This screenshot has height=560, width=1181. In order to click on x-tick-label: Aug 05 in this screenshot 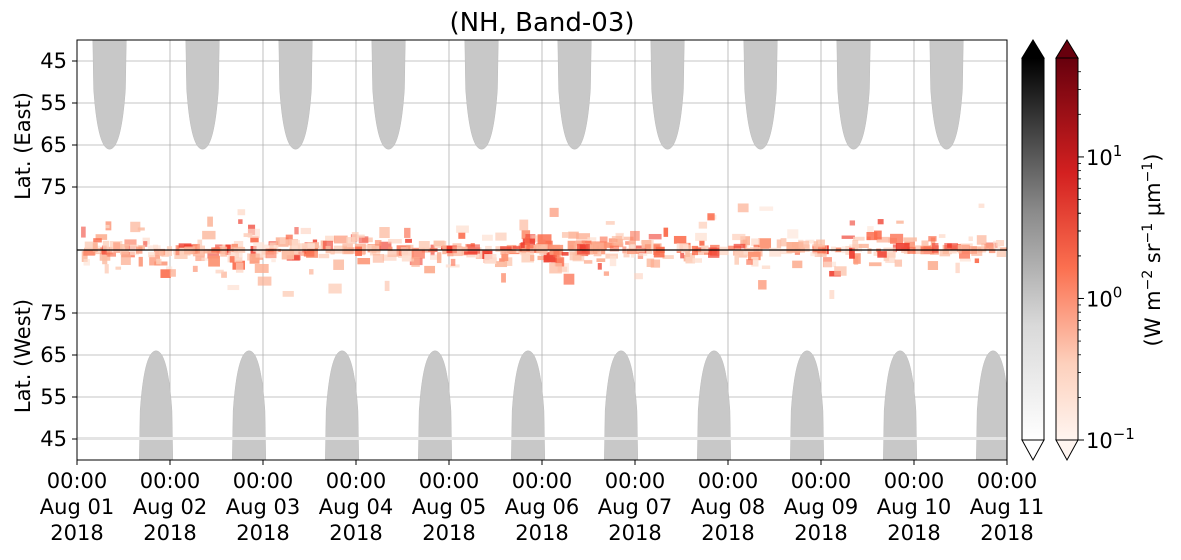, I will do `click(449, 507)`.